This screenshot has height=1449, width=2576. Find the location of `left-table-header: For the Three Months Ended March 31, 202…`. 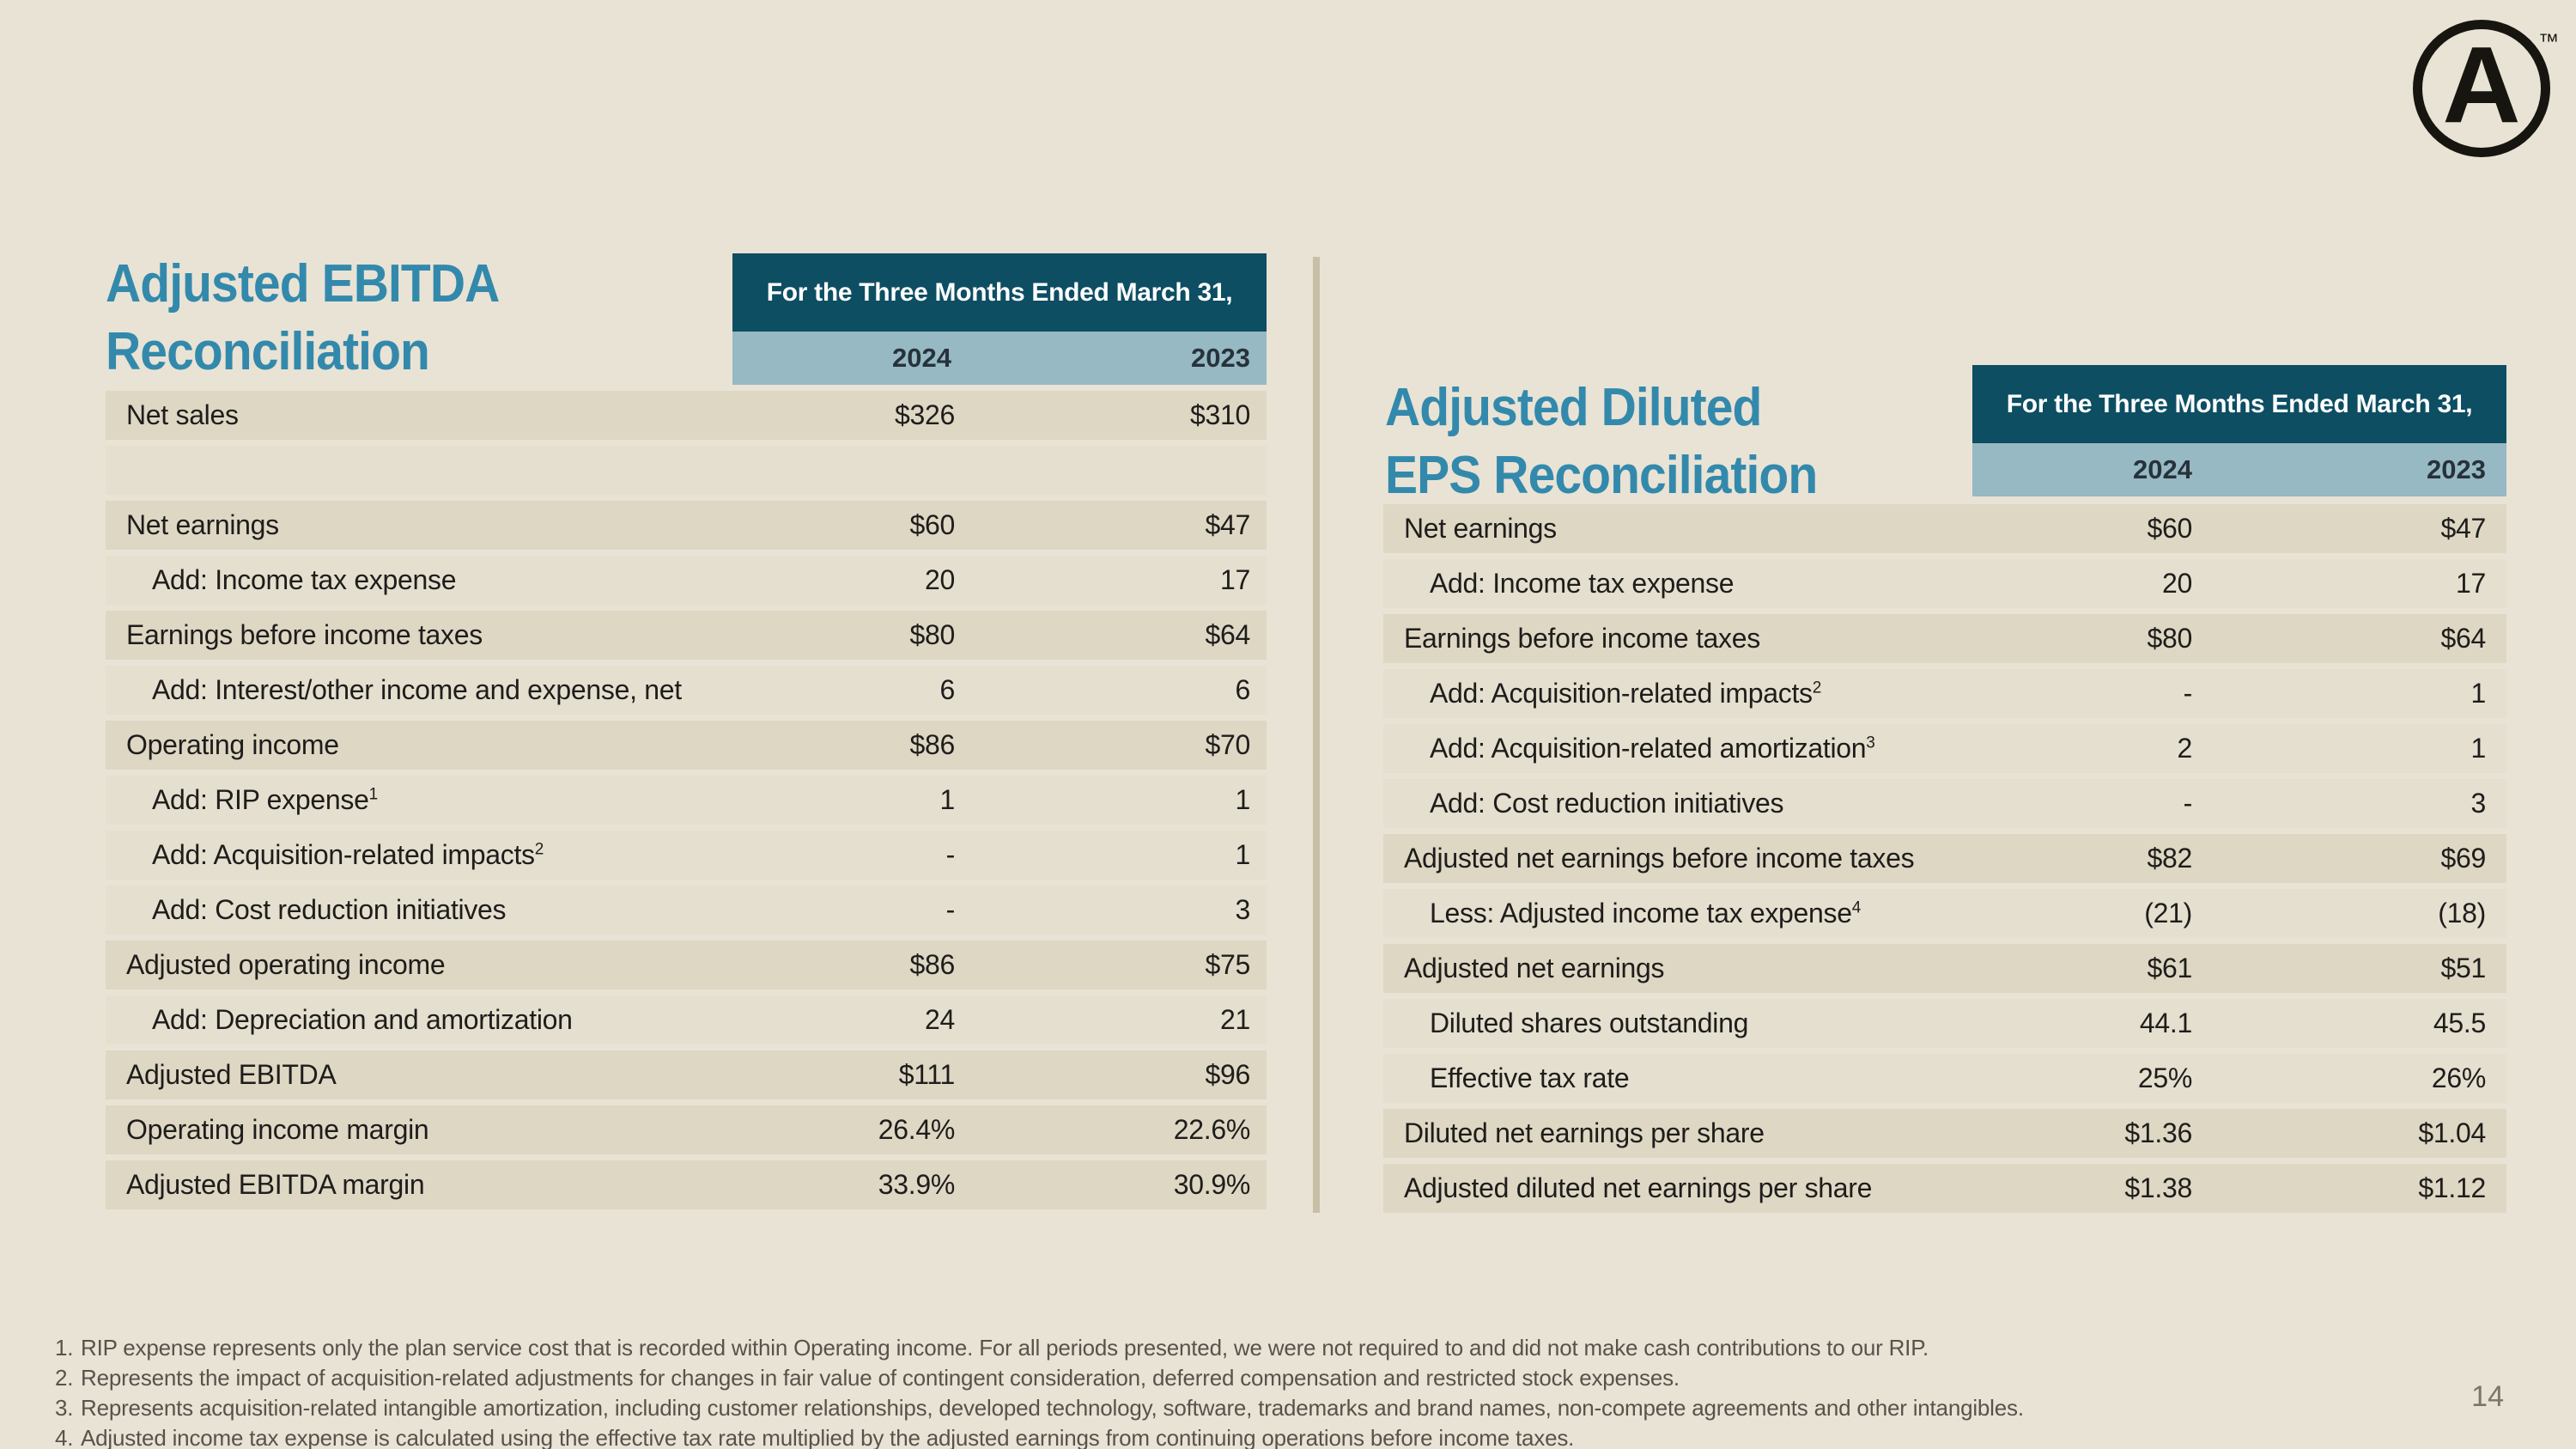

left-table-header: For the Three Months Ended March 31, 202… is located at coordinates (999, 319).